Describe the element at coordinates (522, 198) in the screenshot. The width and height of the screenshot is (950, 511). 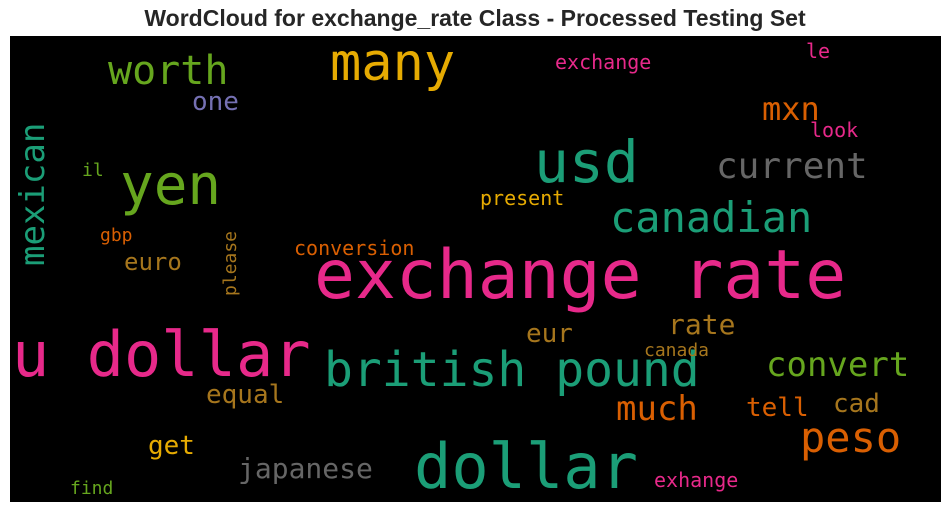
I see `word-present: present` at that location.